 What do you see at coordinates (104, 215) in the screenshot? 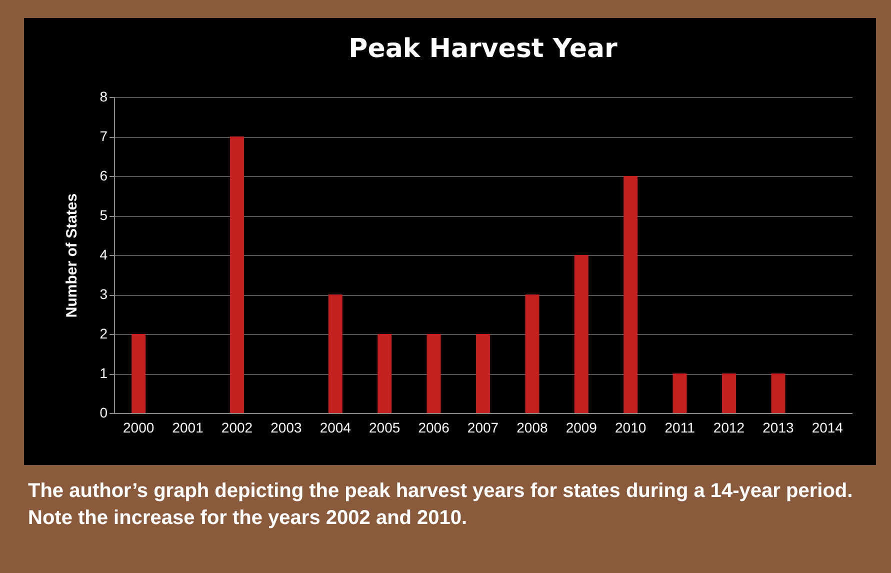
I see `y-tick-label: 5` at bounding box center [104, 215].